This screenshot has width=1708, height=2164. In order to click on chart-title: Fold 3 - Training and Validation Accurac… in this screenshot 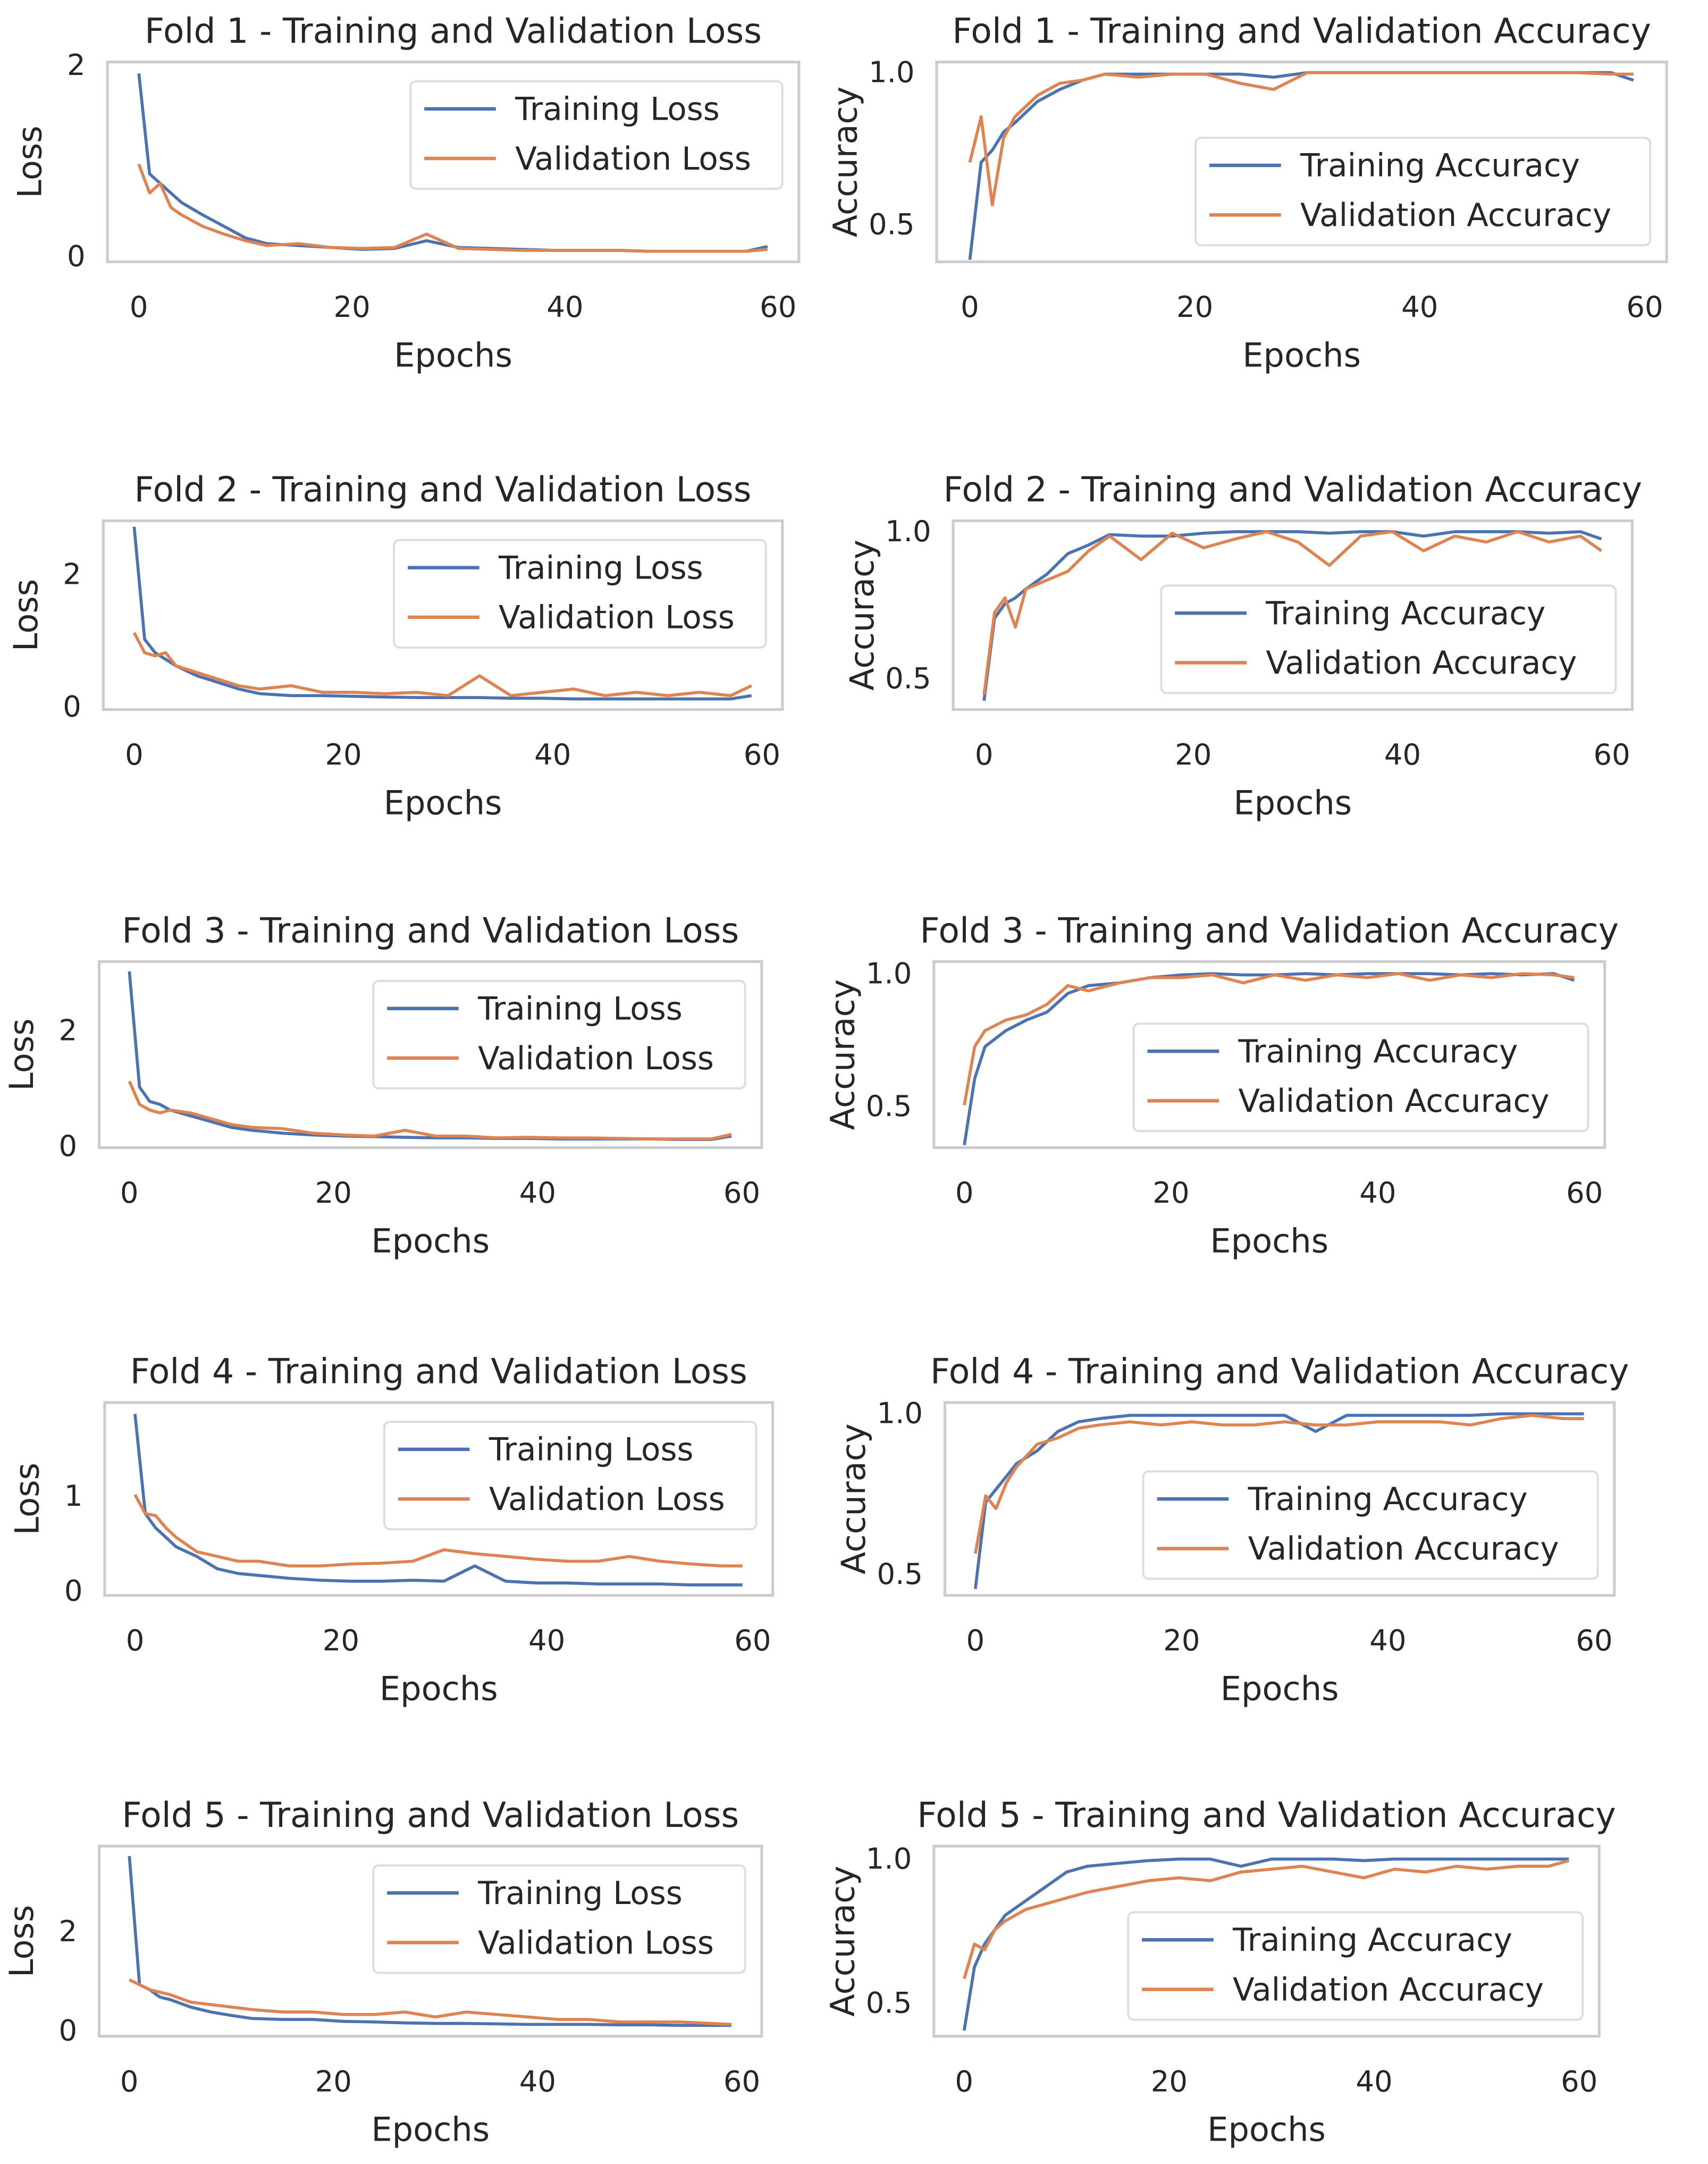, I will do `click(1270, 931)`.